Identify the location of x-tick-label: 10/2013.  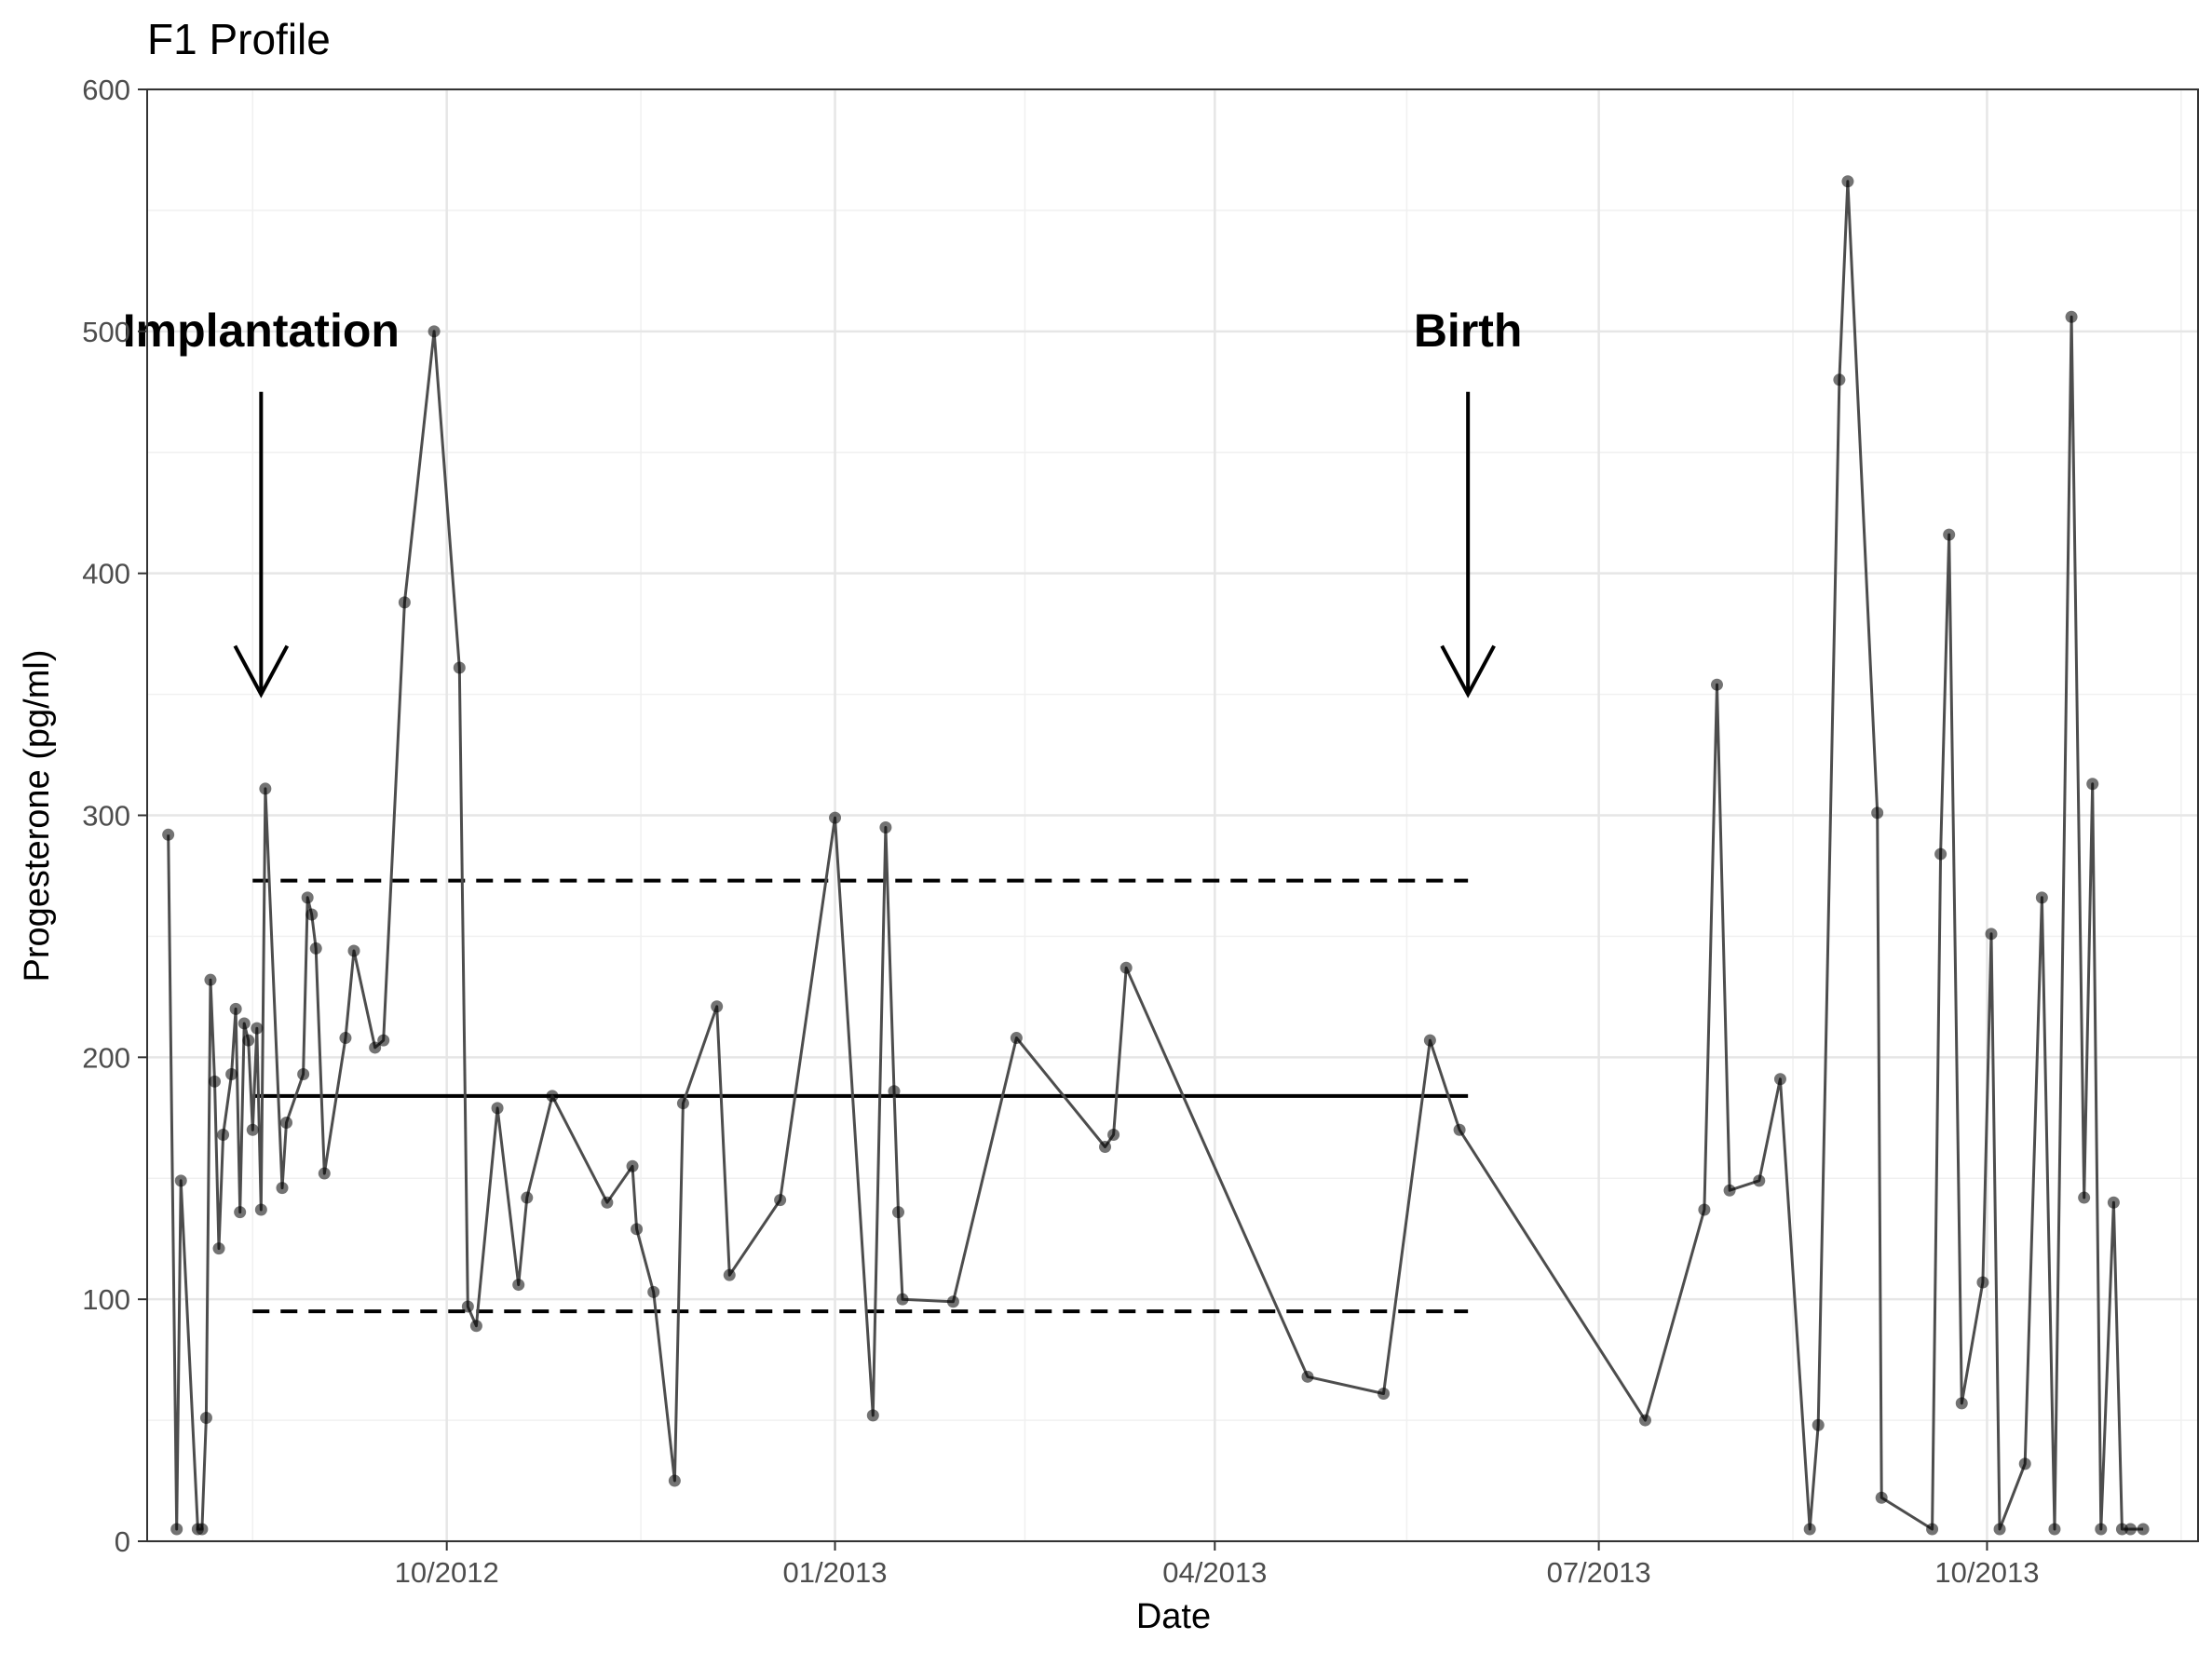
(1986, 1572).